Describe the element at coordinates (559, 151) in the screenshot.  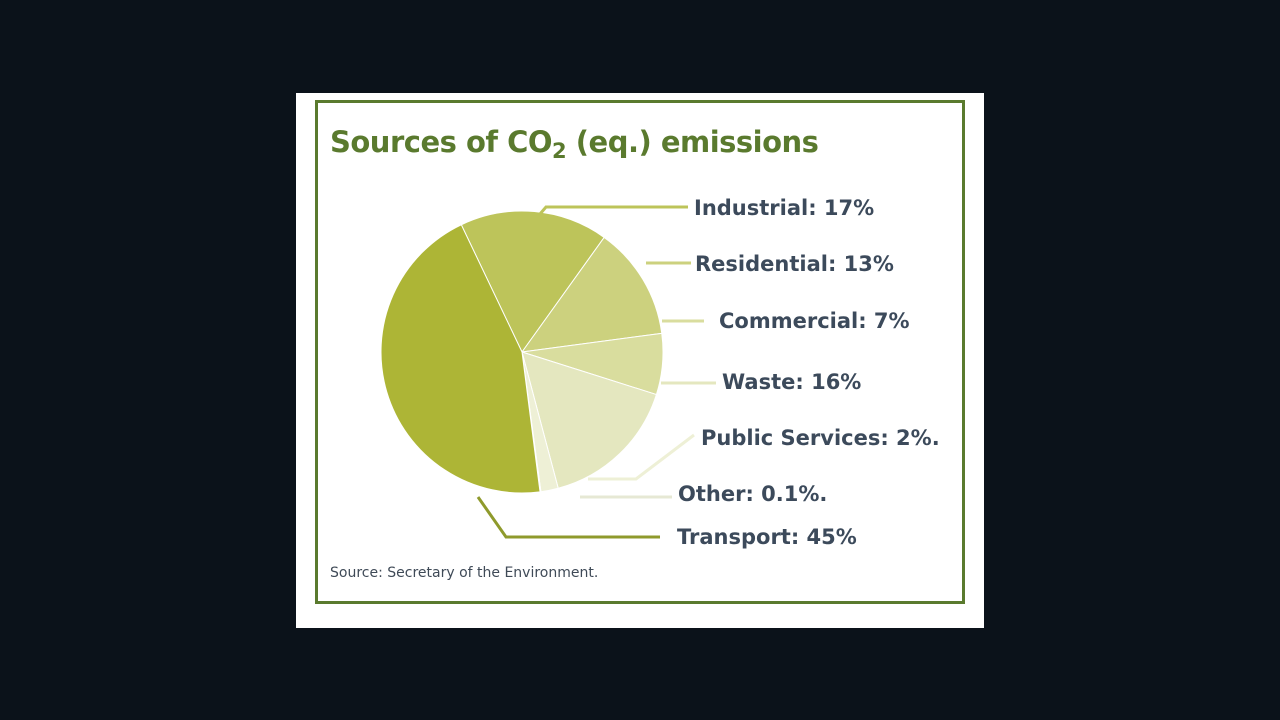
I see `chart-title-subscript: 2` at that location.